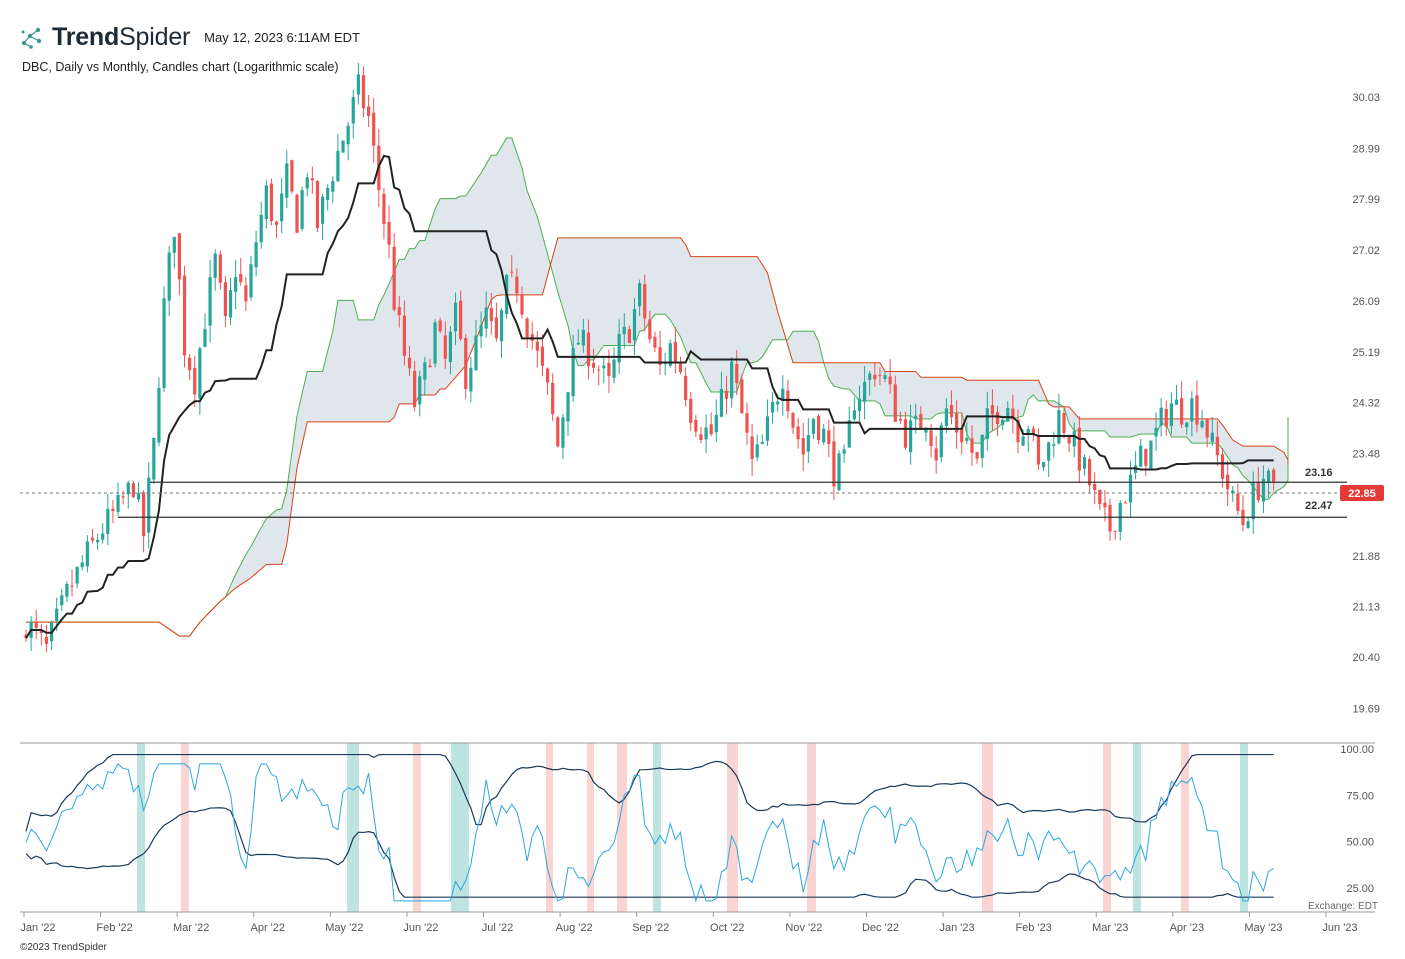  What do you see at coordinates (649, 833) in the screenshot?
I see `oscillator-line` at bounding box center [649, 833].